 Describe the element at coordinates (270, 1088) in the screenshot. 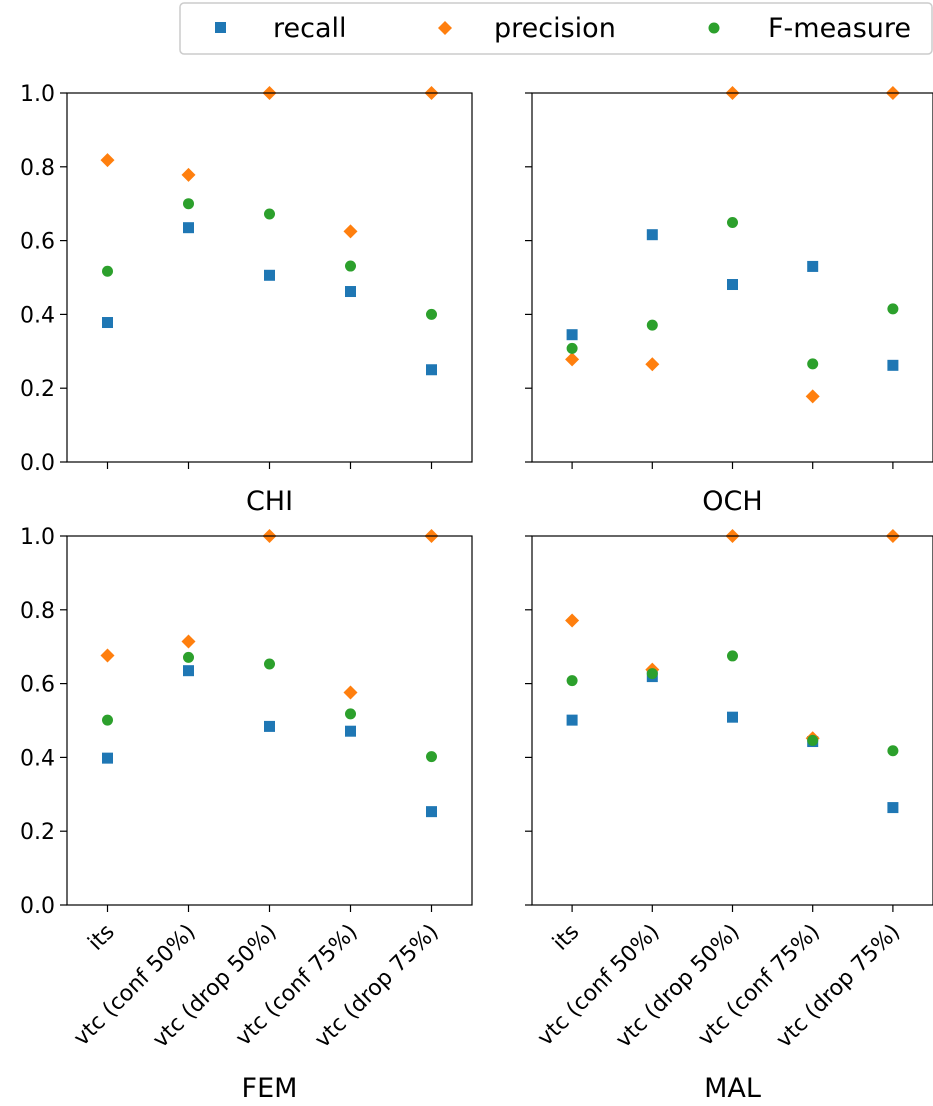

I see `panel-fem-title: FEM` at that location.